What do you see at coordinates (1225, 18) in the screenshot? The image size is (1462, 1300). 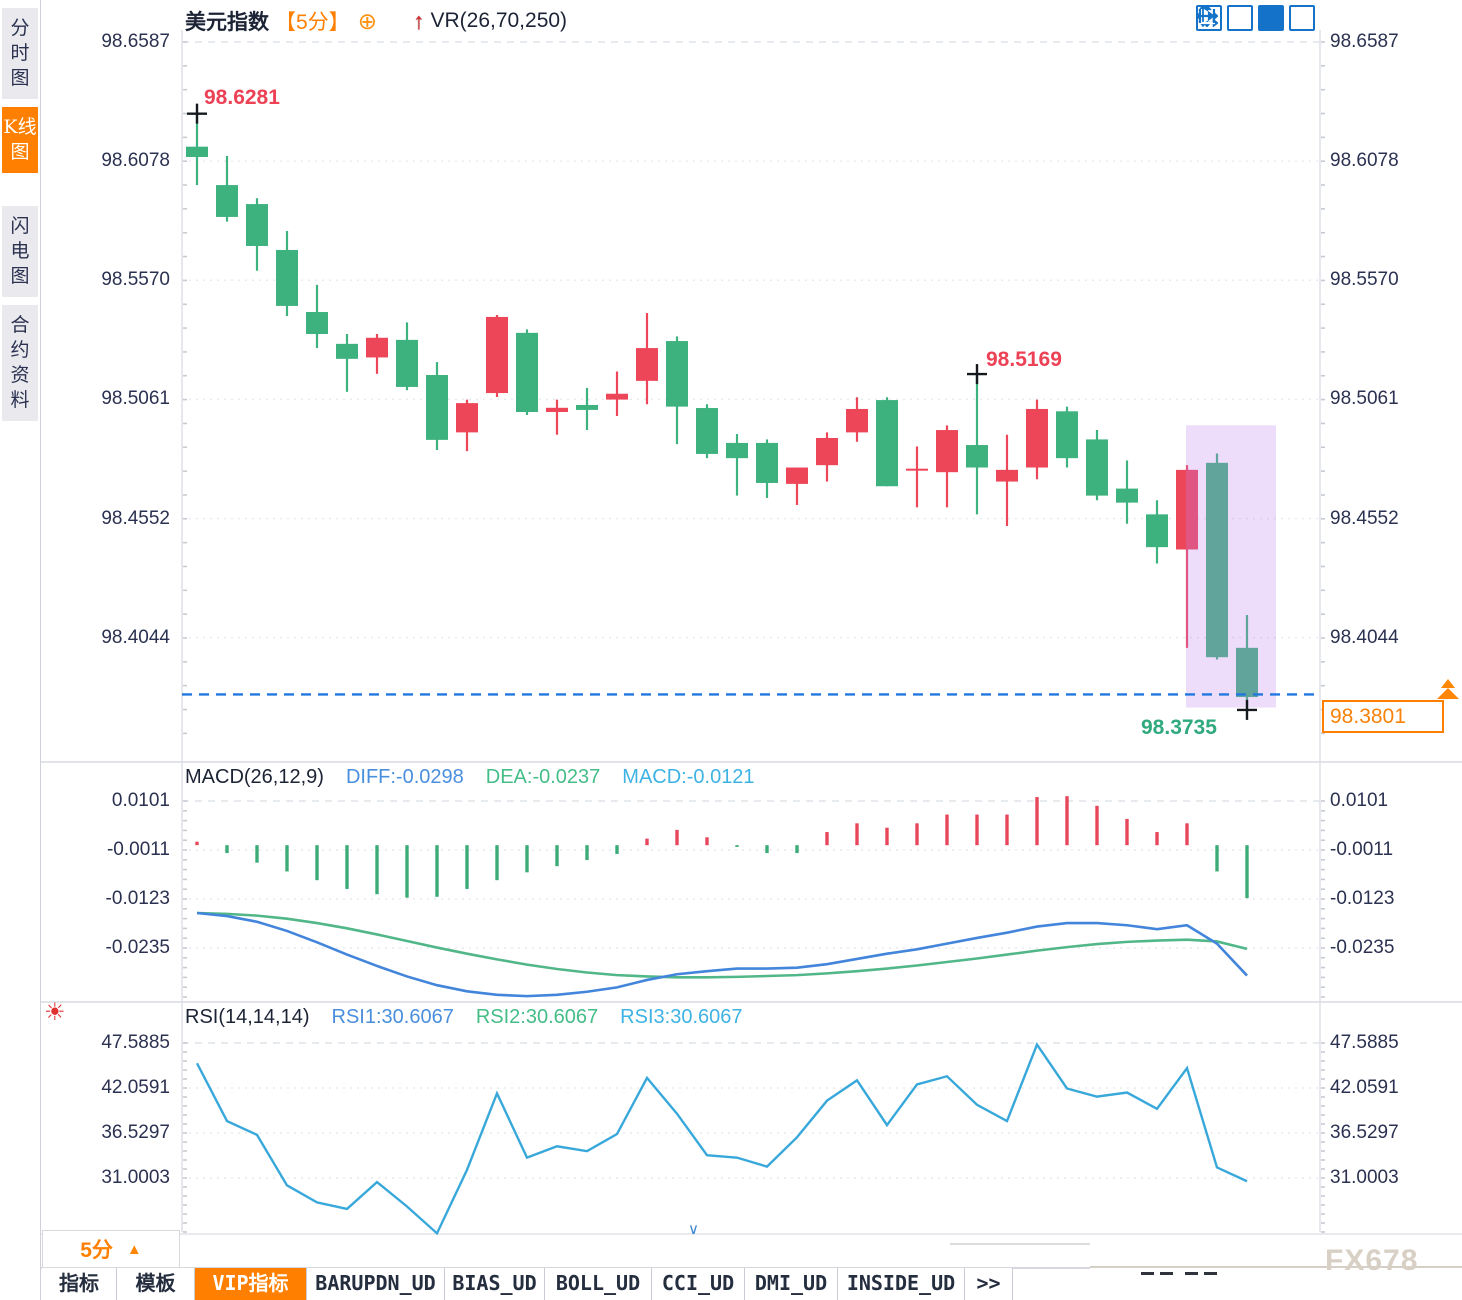 I see `axis-range-icon` at bounding box center [1225, 18].